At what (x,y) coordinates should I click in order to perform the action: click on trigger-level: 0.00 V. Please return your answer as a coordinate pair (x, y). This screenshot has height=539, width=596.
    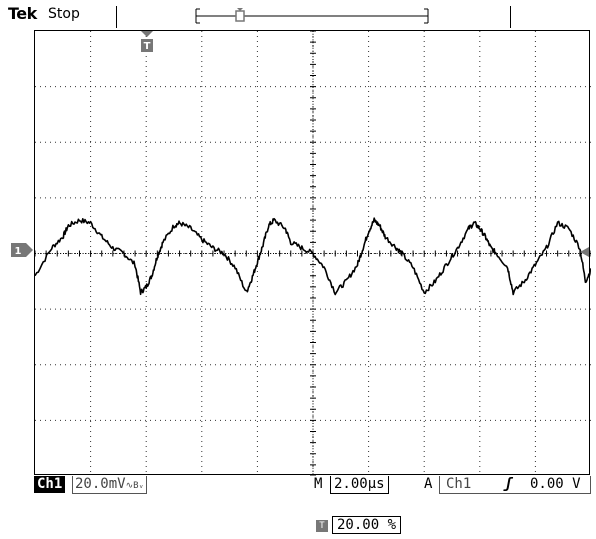
    Looking at the image, I should click on (555, 484).